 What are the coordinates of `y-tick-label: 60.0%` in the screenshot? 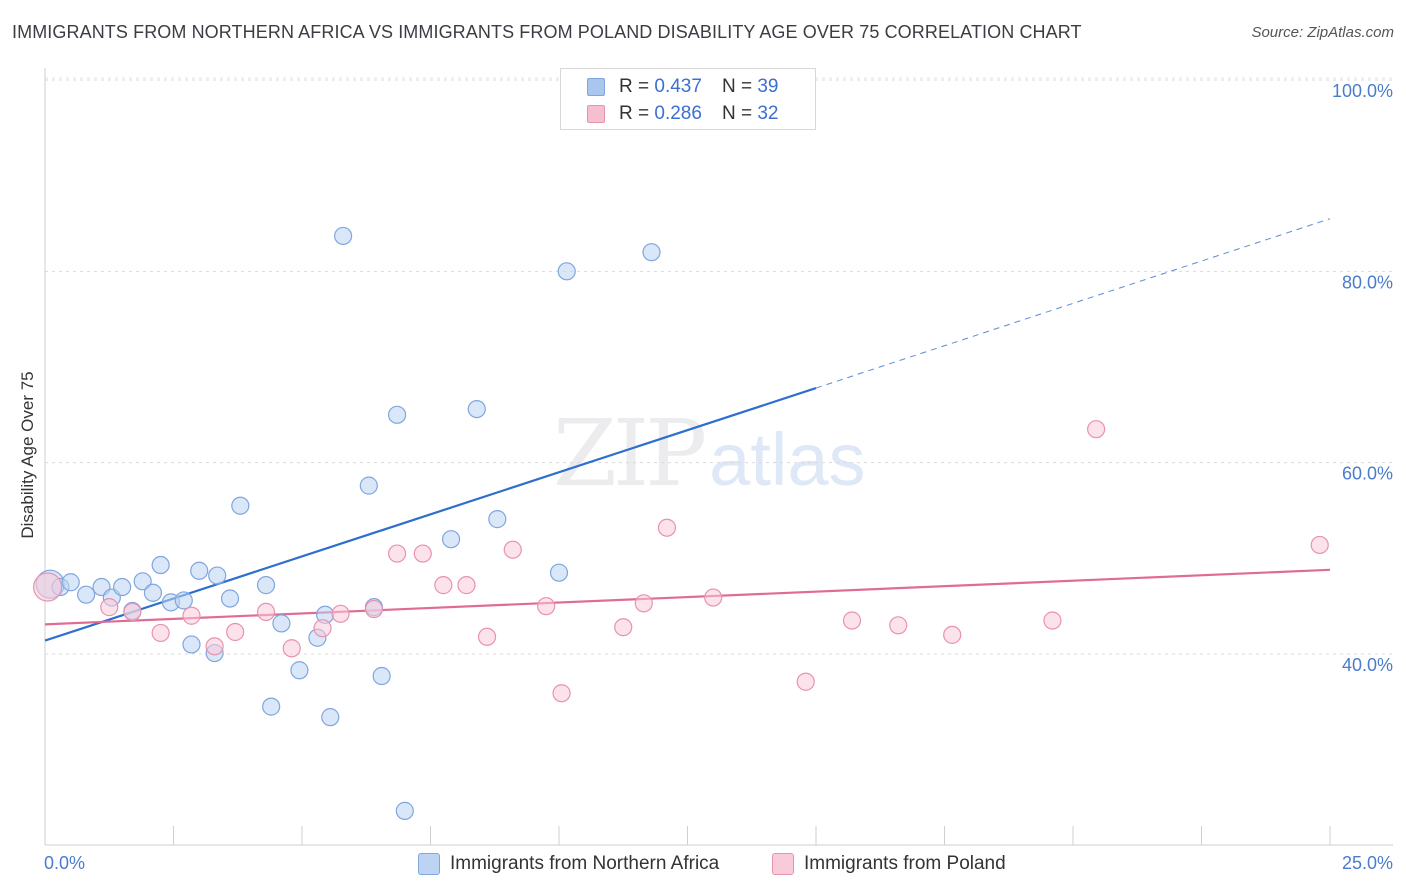 It's located at (1367, 474).